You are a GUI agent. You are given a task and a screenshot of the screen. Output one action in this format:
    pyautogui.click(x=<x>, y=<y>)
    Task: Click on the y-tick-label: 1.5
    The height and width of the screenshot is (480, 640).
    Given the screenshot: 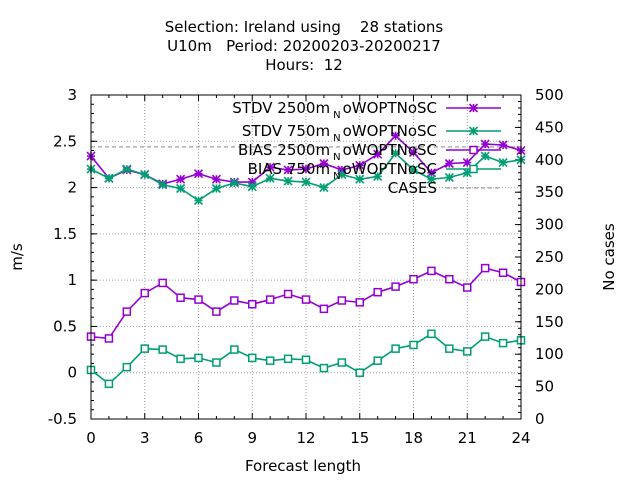 What is the action you would take?
    pyautogui.click(x=65, y=234)
    